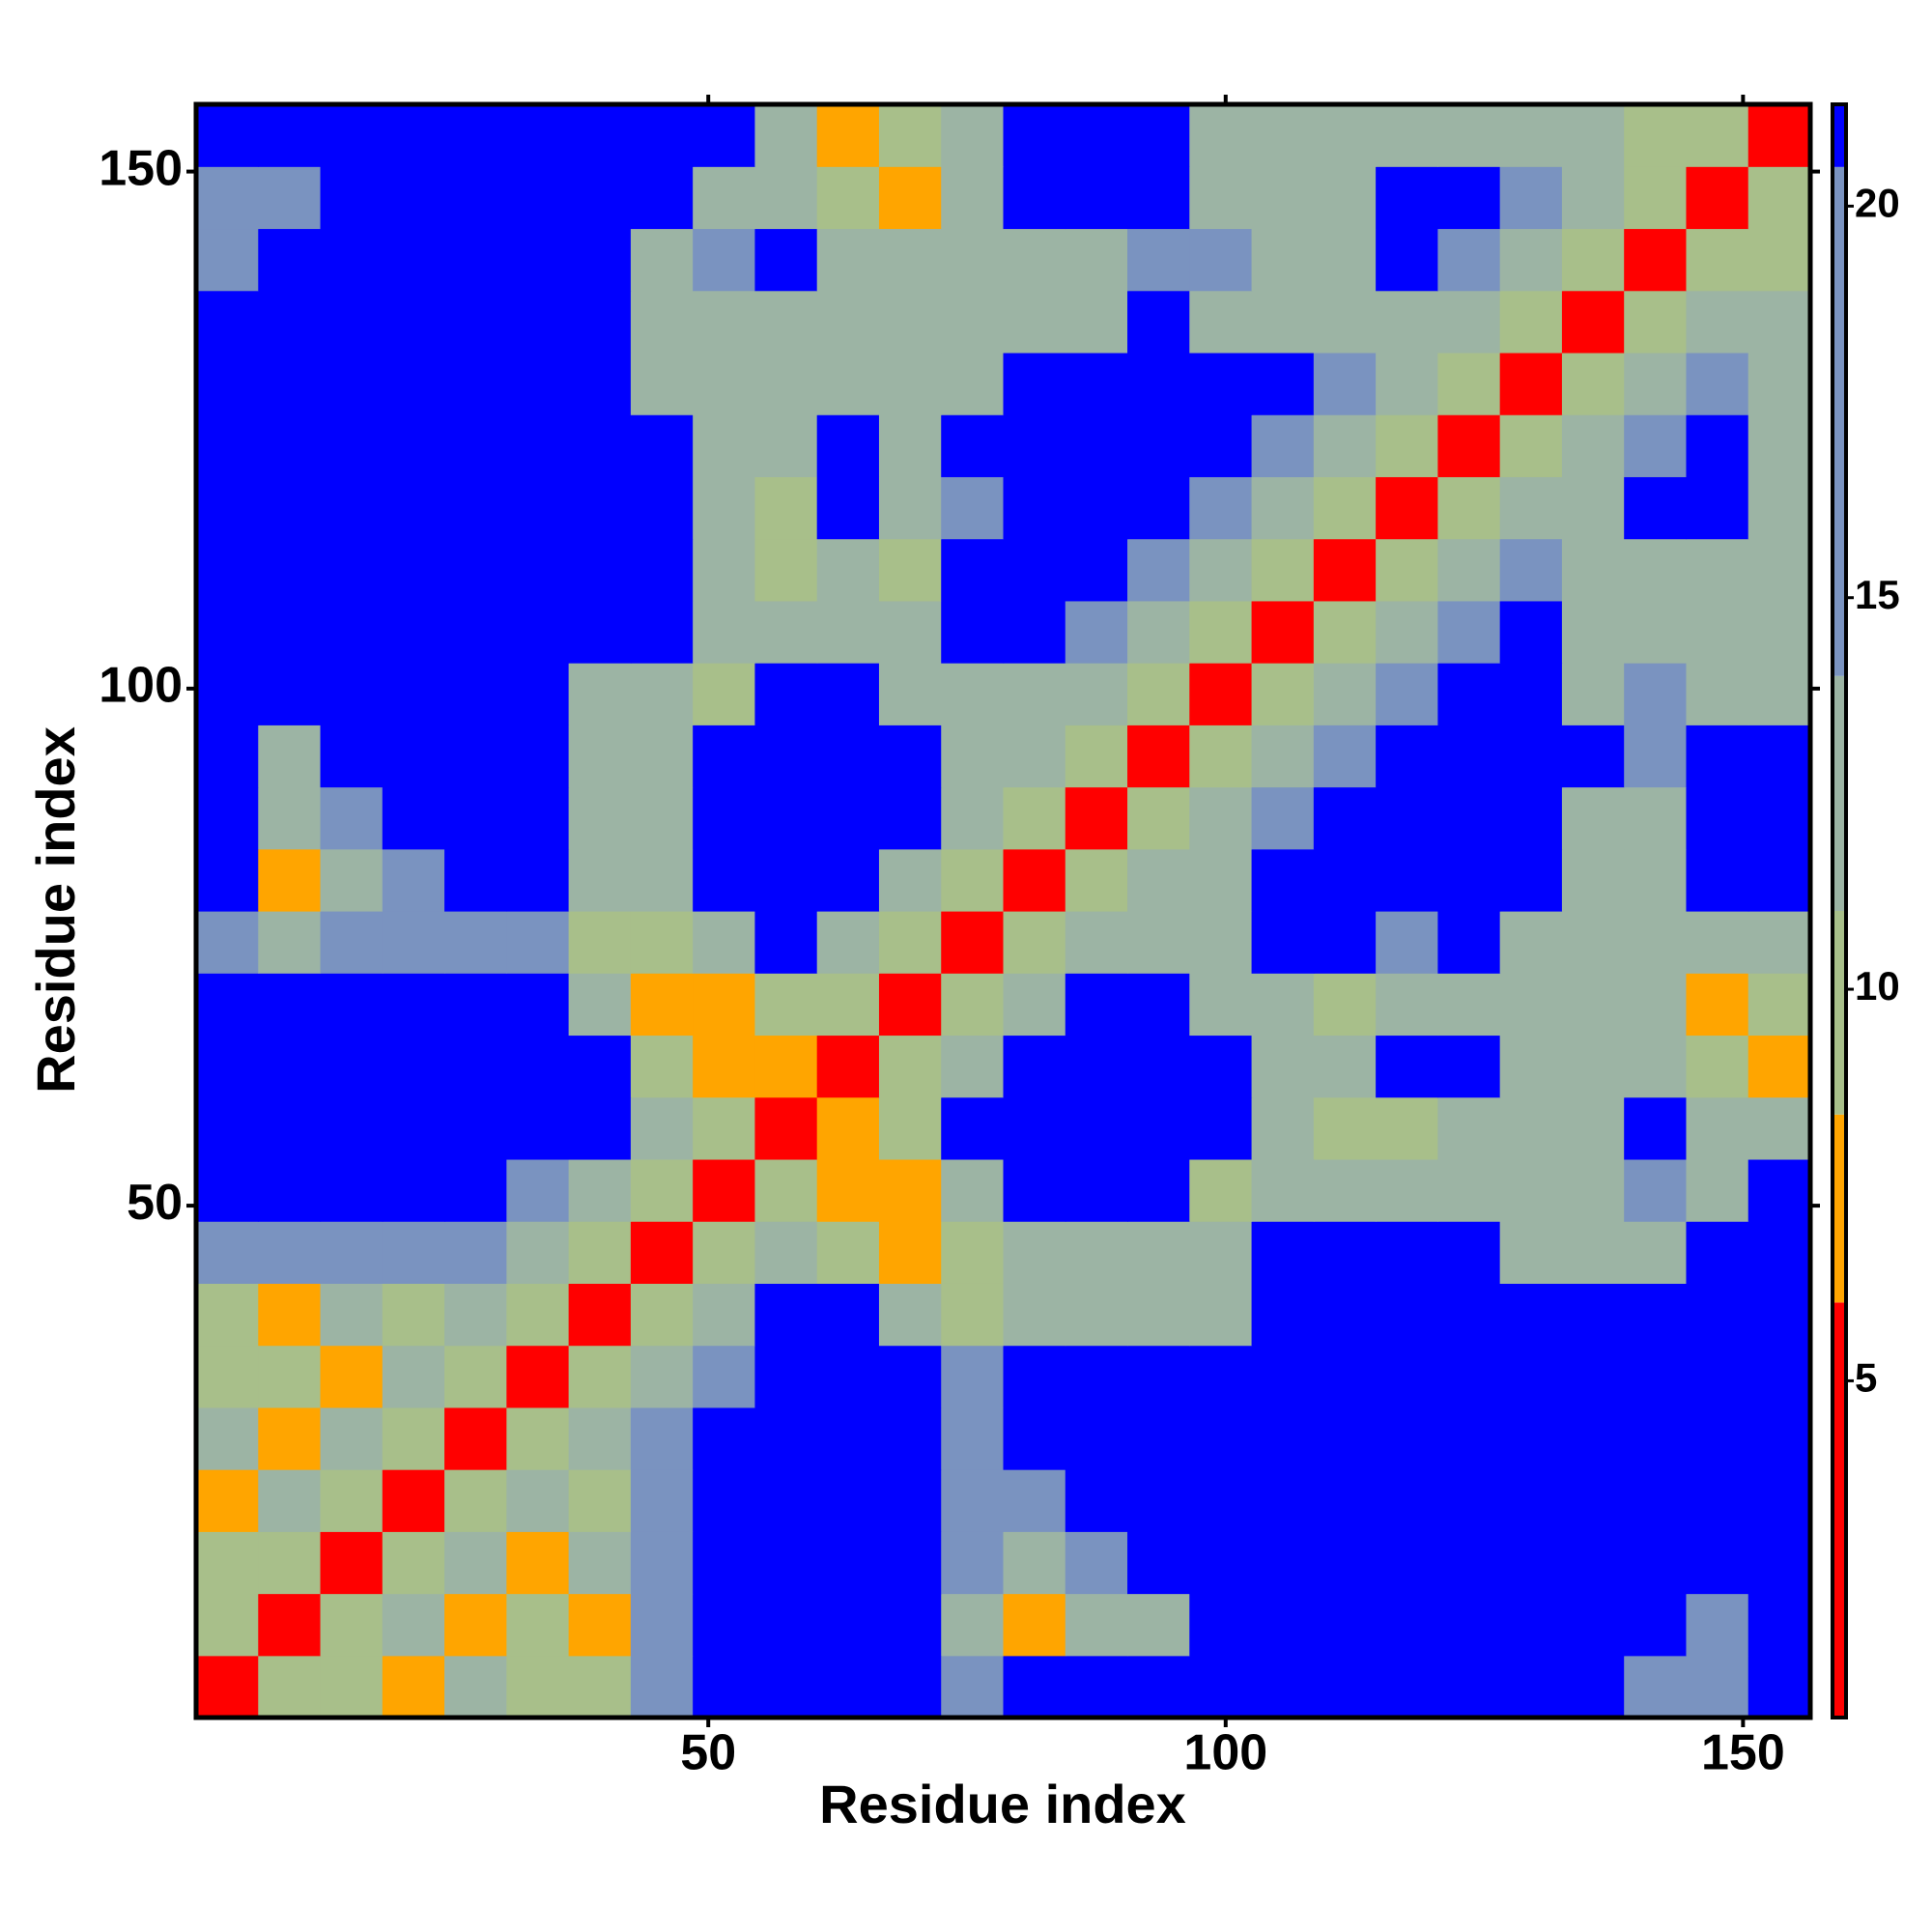 This screenshot has width=1932, height=1932. Describe the element at coordinates (1839, 421) in the screenshot. I see `colorbar-band` at that location.